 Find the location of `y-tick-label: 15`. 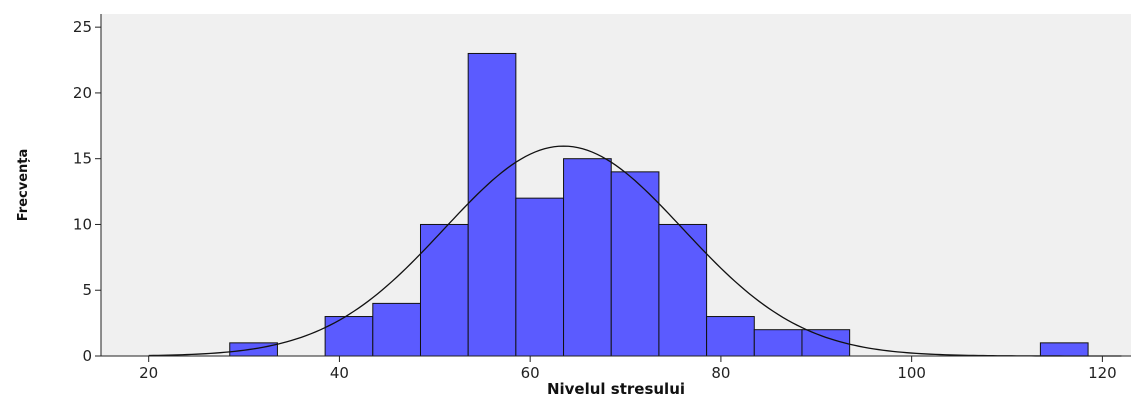

y-tick-label: 15 is located at coordinates (82, 159).